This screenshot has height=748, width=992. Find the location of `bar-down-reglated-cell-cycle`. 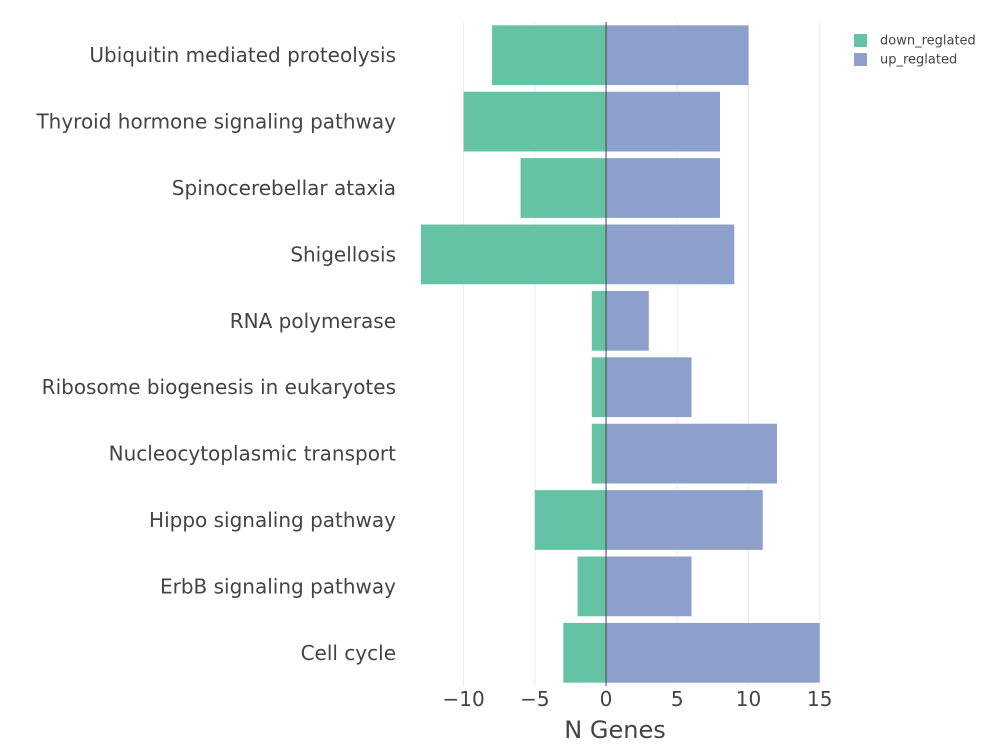

bar-down-reglated-cell-cycle is located at coordinates (585, 652).